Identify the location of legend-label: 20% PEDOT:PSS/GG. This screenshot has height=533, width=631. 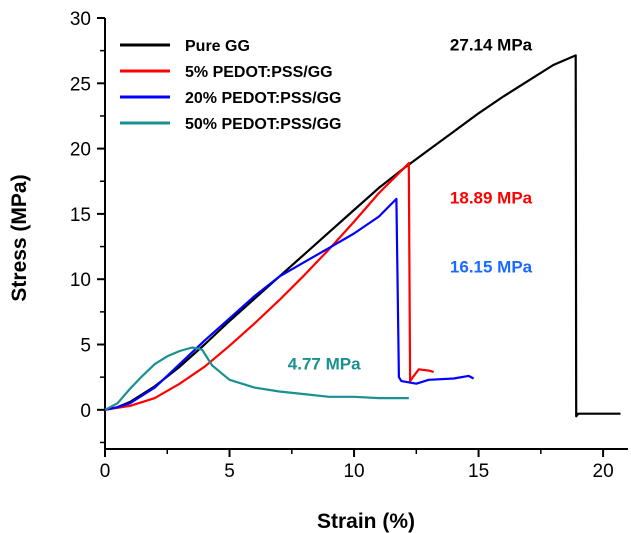
(263, 98).